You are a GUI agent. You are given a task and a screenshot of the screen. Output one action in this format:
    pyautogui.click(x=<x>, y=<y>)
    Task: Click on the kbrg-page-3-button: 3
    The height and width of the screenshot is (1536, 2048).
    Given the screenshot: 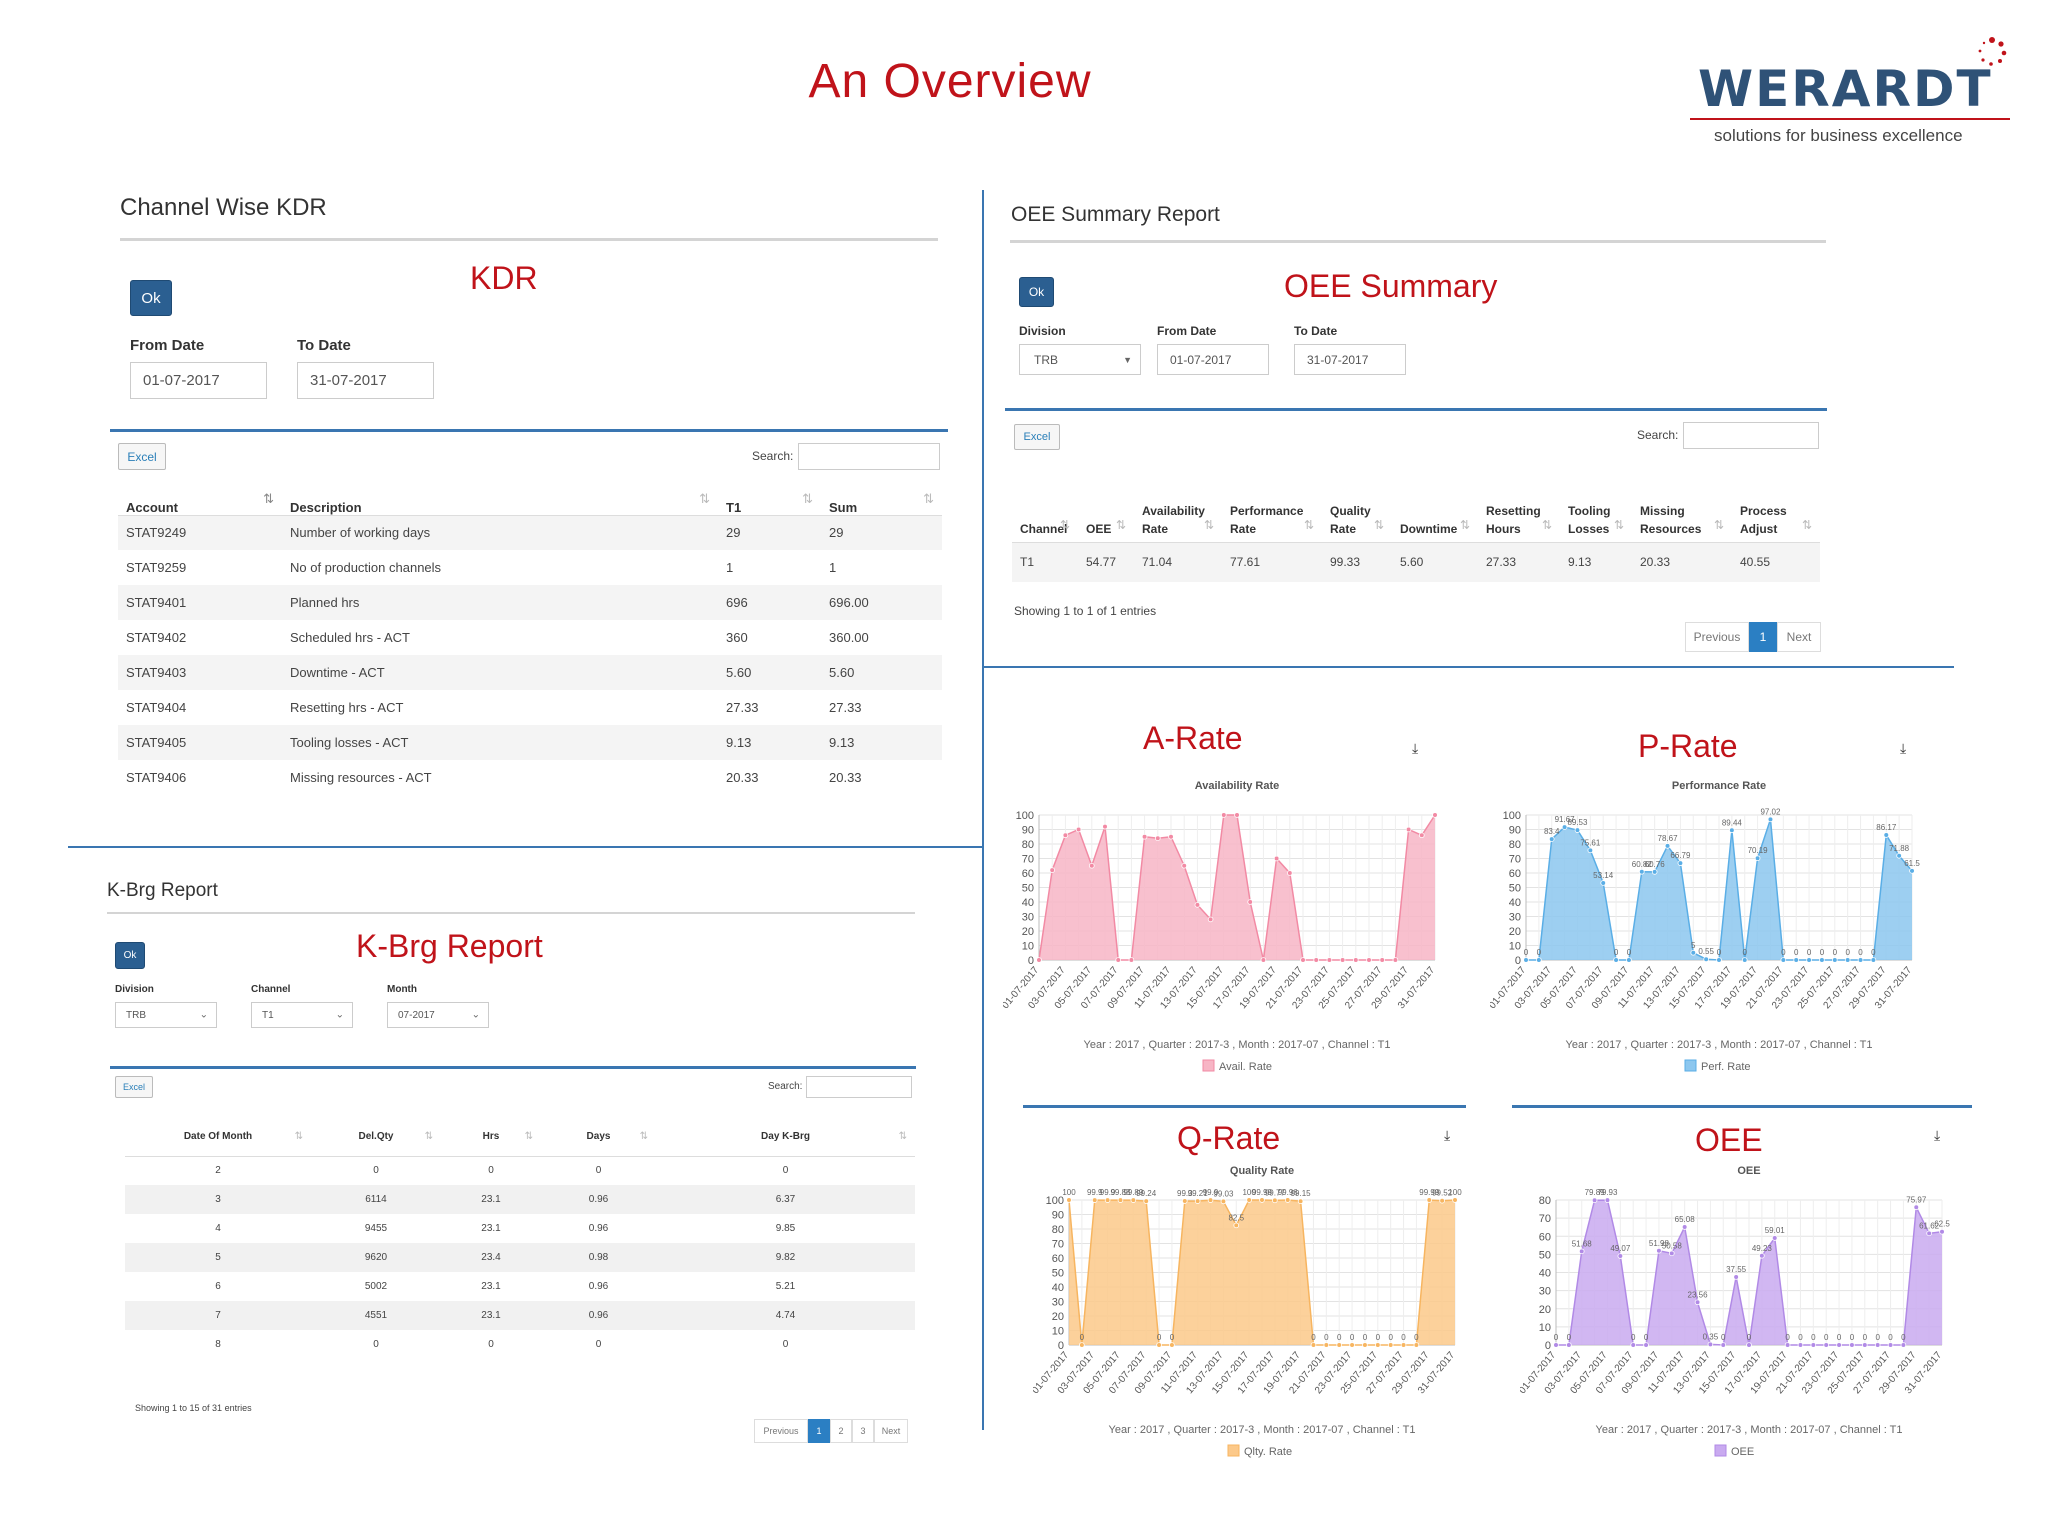 What is the action you would take?
    pyautogui.click(x=863, y=1431)
    